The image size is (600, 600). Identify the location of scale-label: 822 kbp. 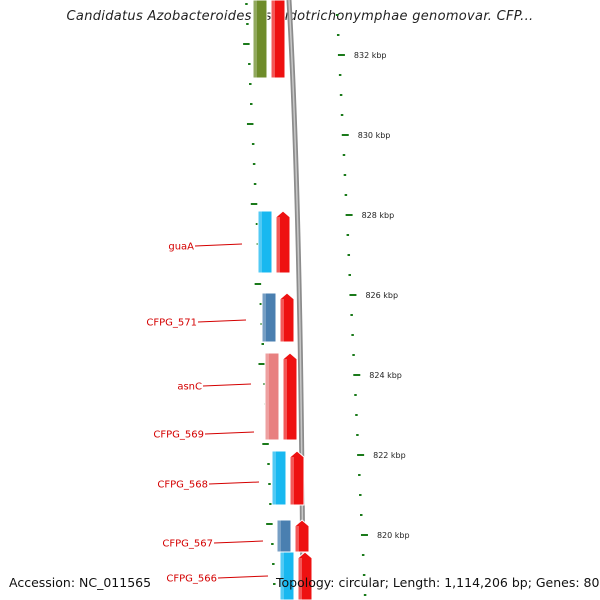
(389, 455).